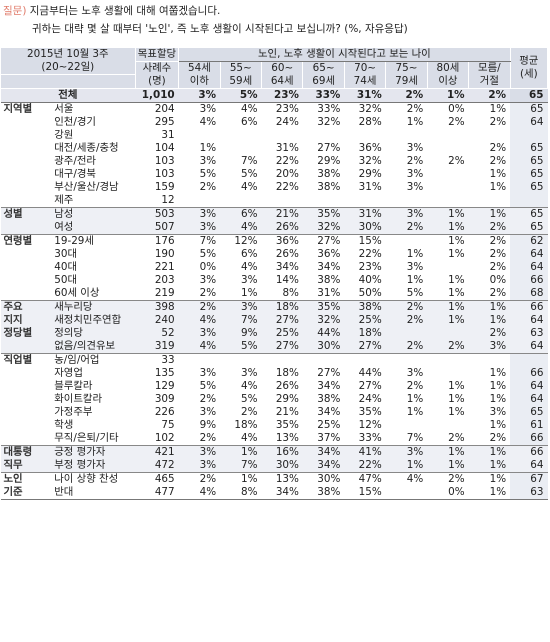  What do you see at coordinates (529, 360) in the screenshot?
I see `average-age-cell` at bounding box center [529, 360].